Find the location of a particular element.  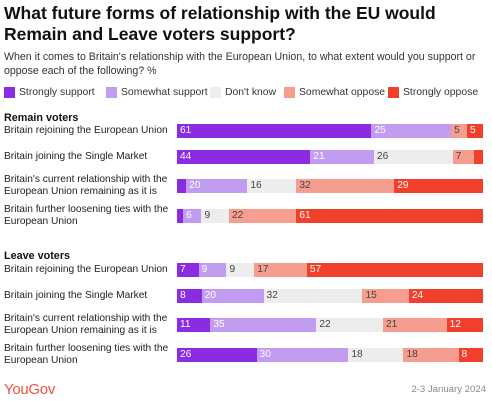

yougov-logo: YouGov is located at coordinates (30, 389).